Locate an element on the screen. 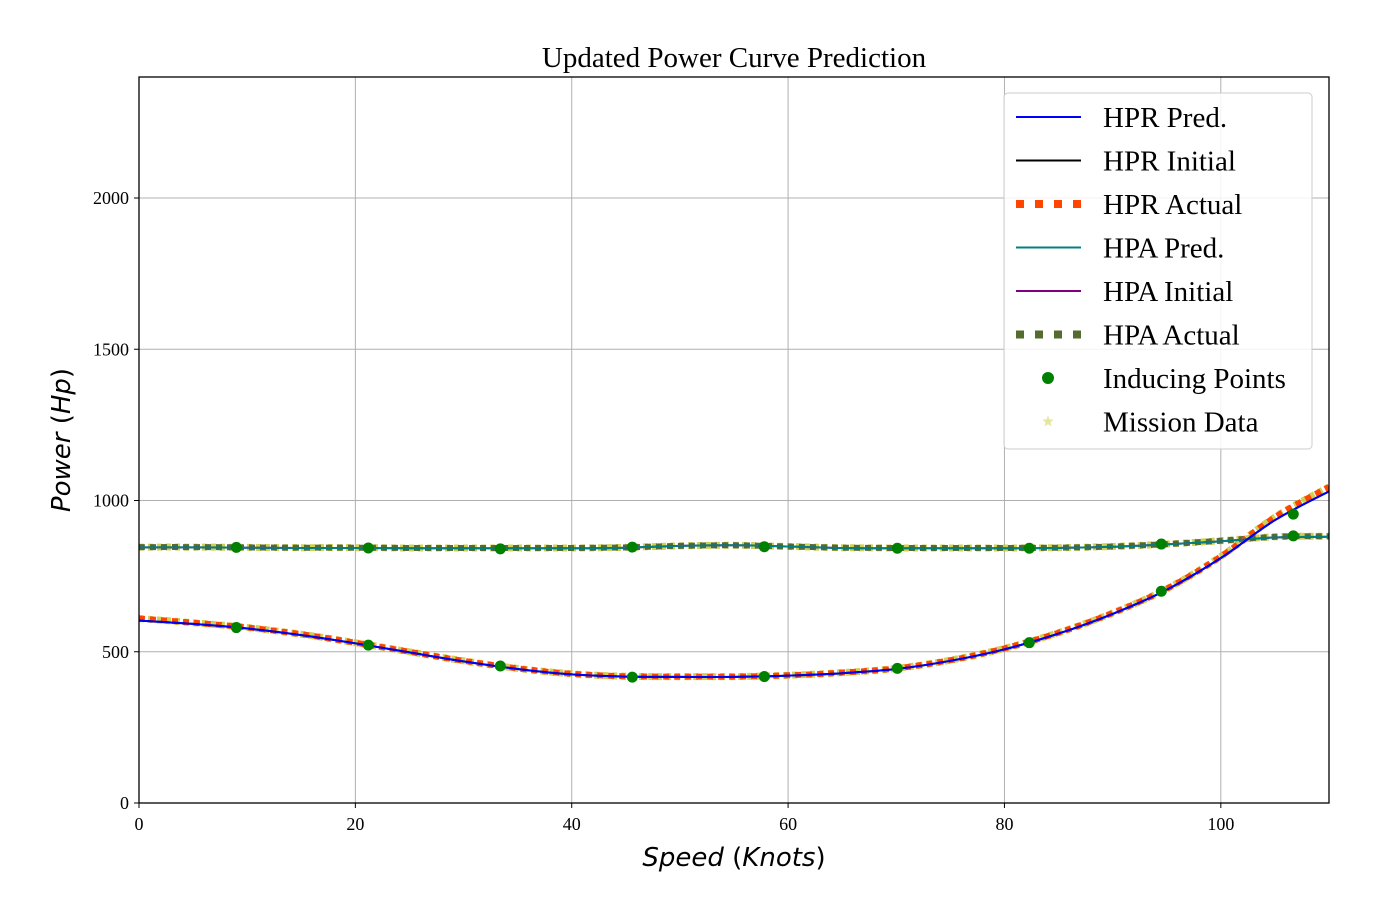 This screenshot has height=903, width=1380. legend-item: HPA Actual is located at coordinates (1128, 336).